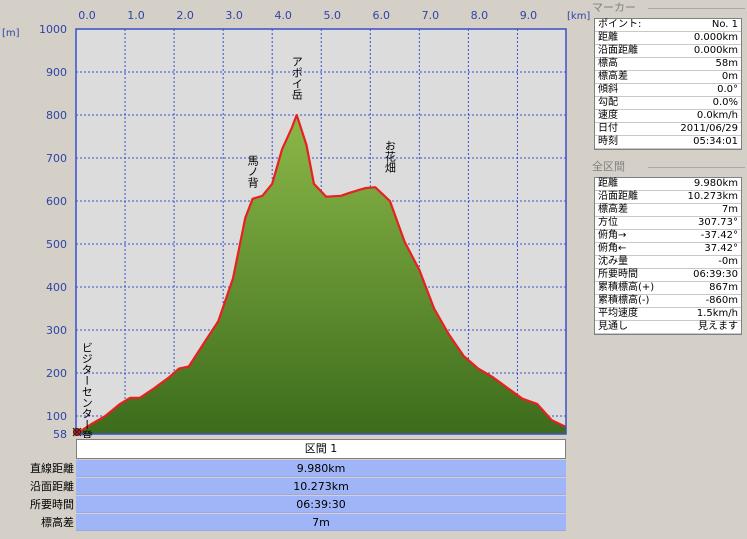 The image size is (747, 539). I want to click on summary-label: 沿面距離, so click(52, 486).